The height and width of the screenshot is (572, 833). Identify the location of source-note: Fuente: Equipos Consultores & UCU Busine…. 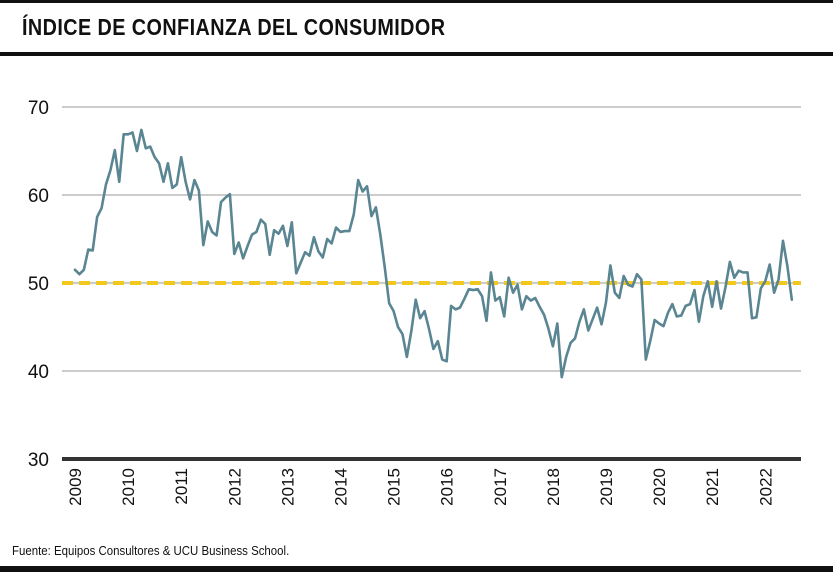
(151, 550).